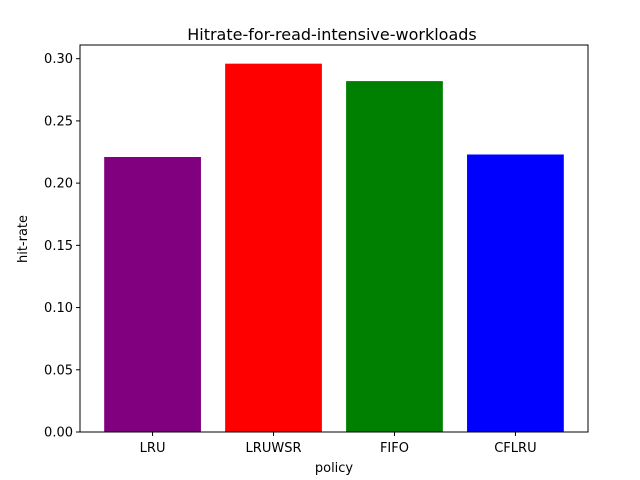 Image resolution: width=640 pixels, height=480 pixels. Describe the element at coordinates (58, 246) in the screenshot. I see `y-tick-label: 0.15` at that location.